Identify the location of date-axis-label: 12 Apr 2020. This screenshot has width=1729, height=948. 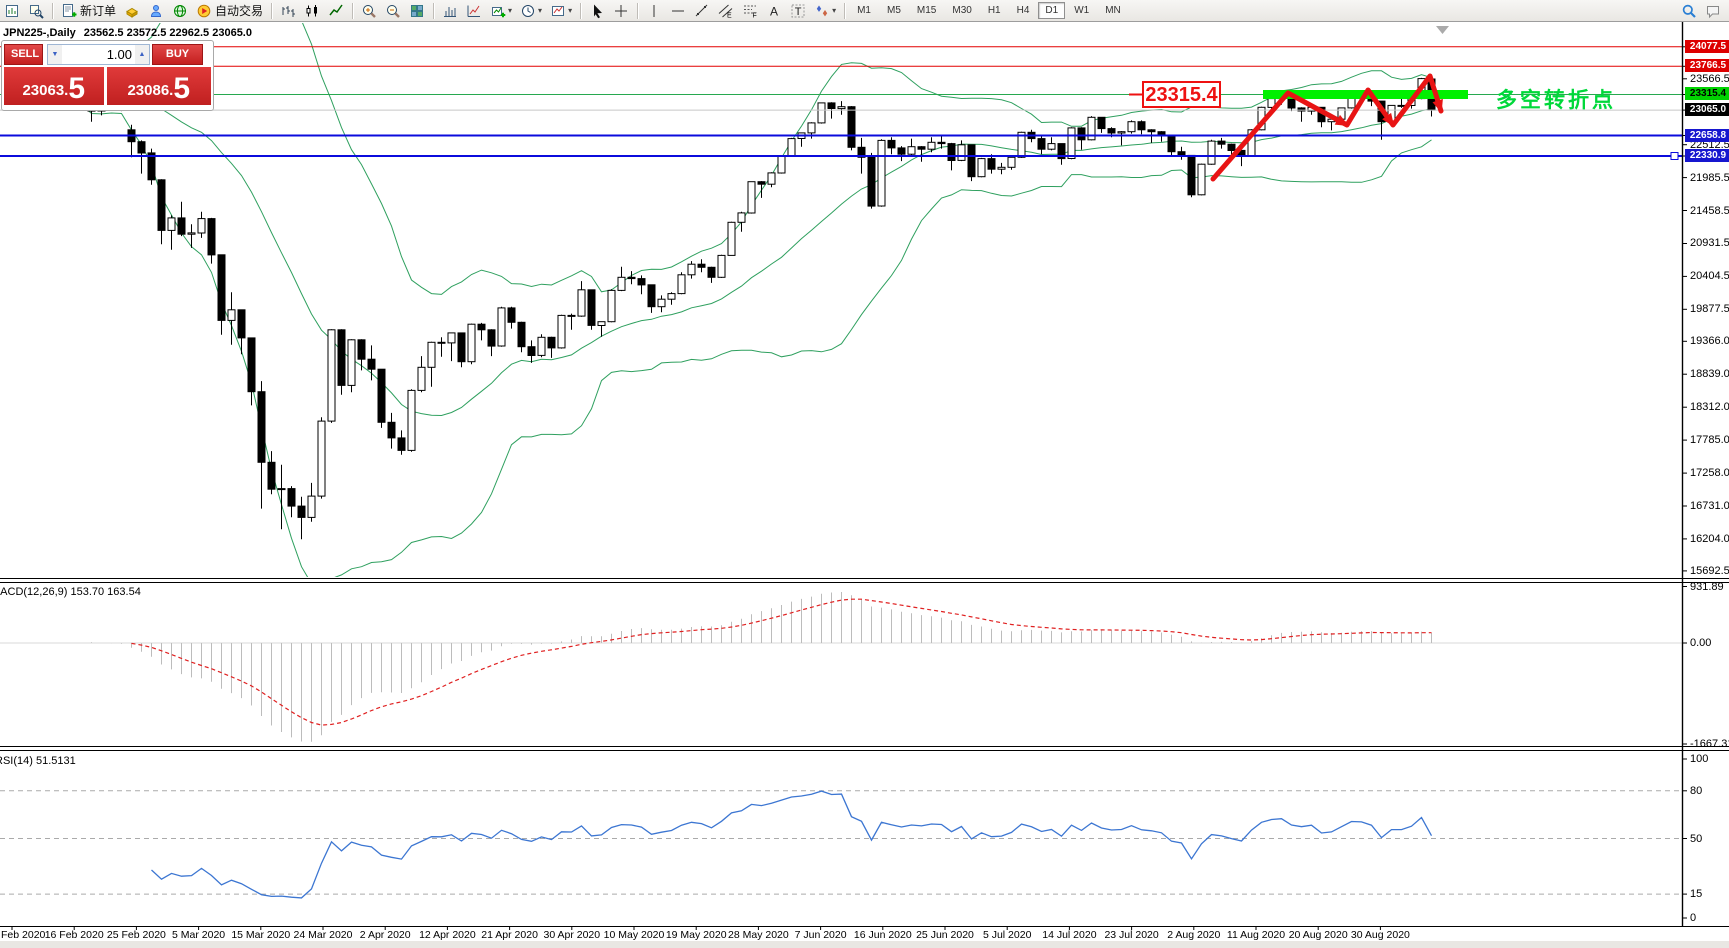
(447, 935).